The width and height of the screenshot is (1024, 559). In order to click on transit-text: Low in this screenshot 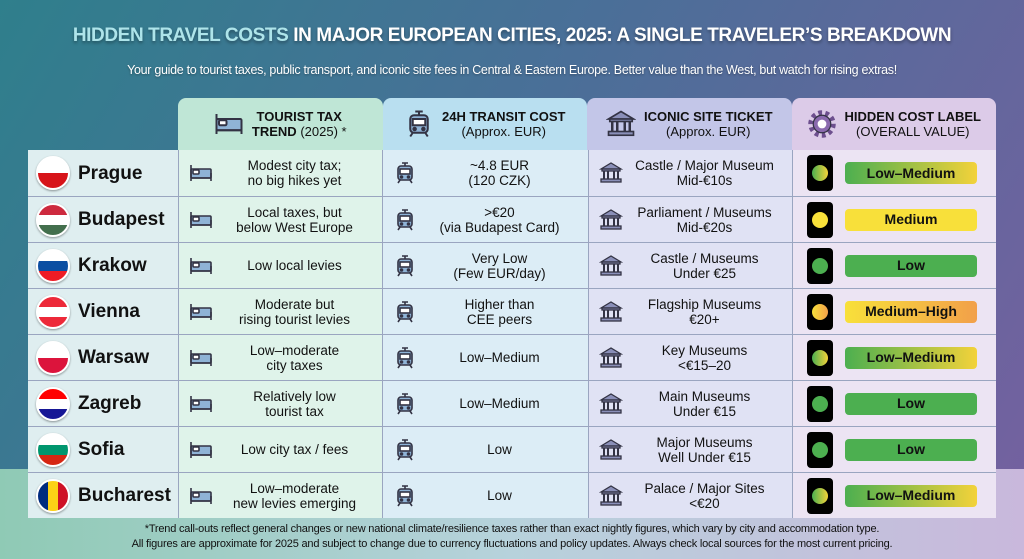, I will do `click(499, 449)`.